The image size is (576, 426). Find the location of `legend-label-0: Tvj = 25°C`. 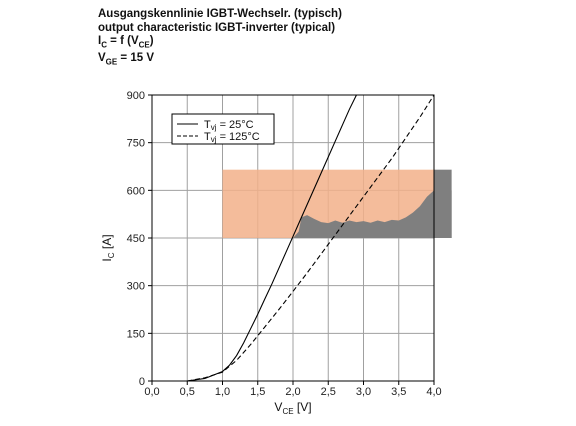

legend-label-0: Tvj = 25°C is located at coordinates (229, 125).